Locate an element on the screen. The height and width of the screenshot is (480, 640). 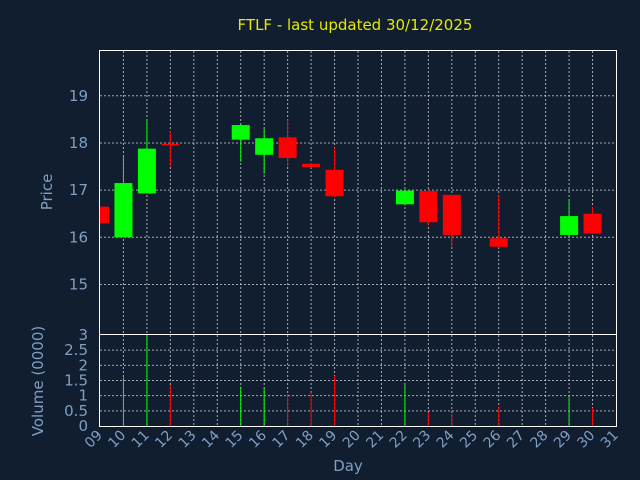
price-y-tick-label: 15 is located at coordinates (78, 284).